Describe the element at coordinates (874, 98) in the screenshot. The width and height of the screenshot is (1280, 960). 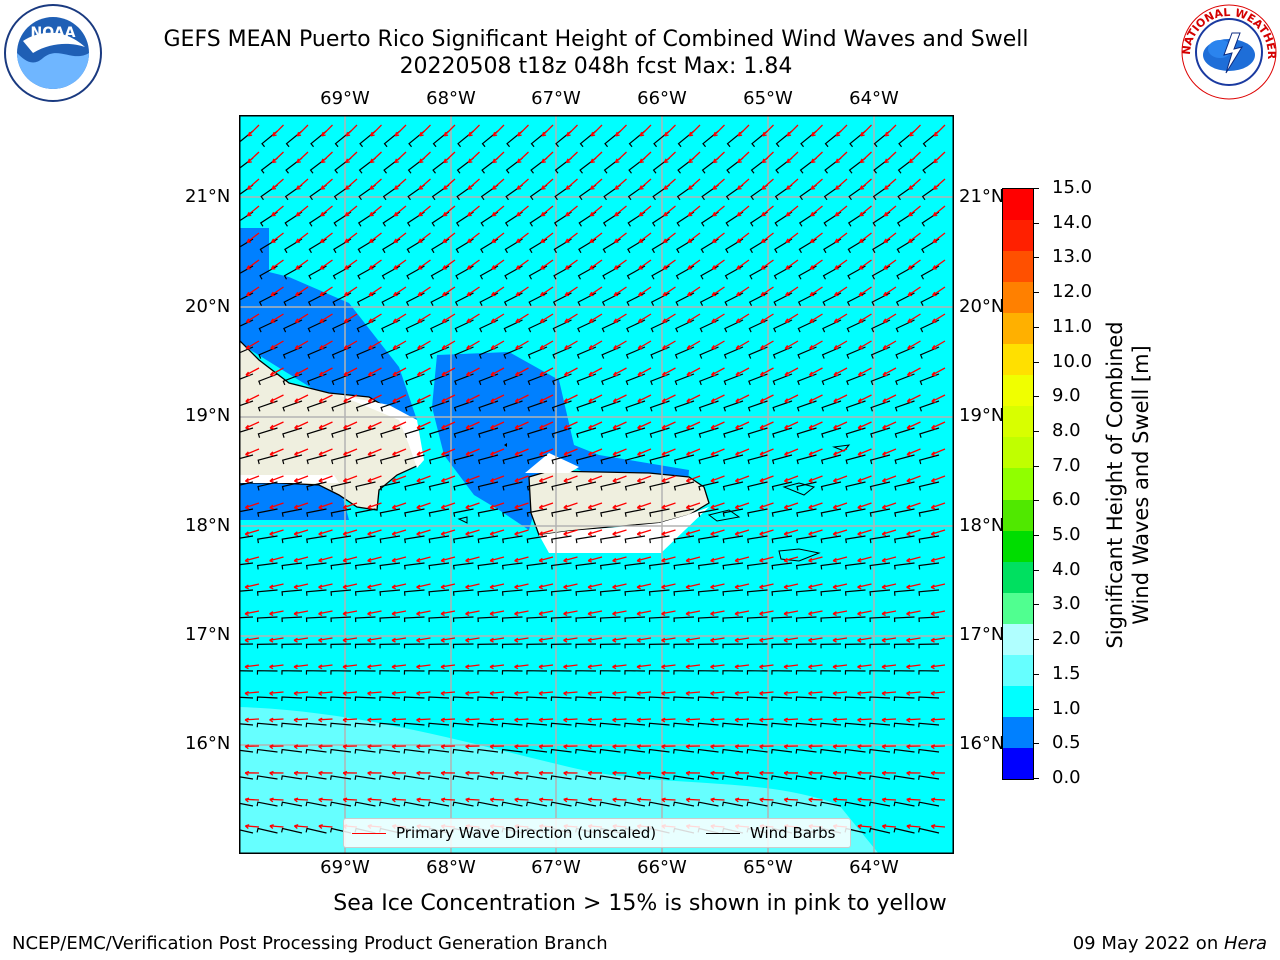
I see `lon-label-top: 64°W` at that location.